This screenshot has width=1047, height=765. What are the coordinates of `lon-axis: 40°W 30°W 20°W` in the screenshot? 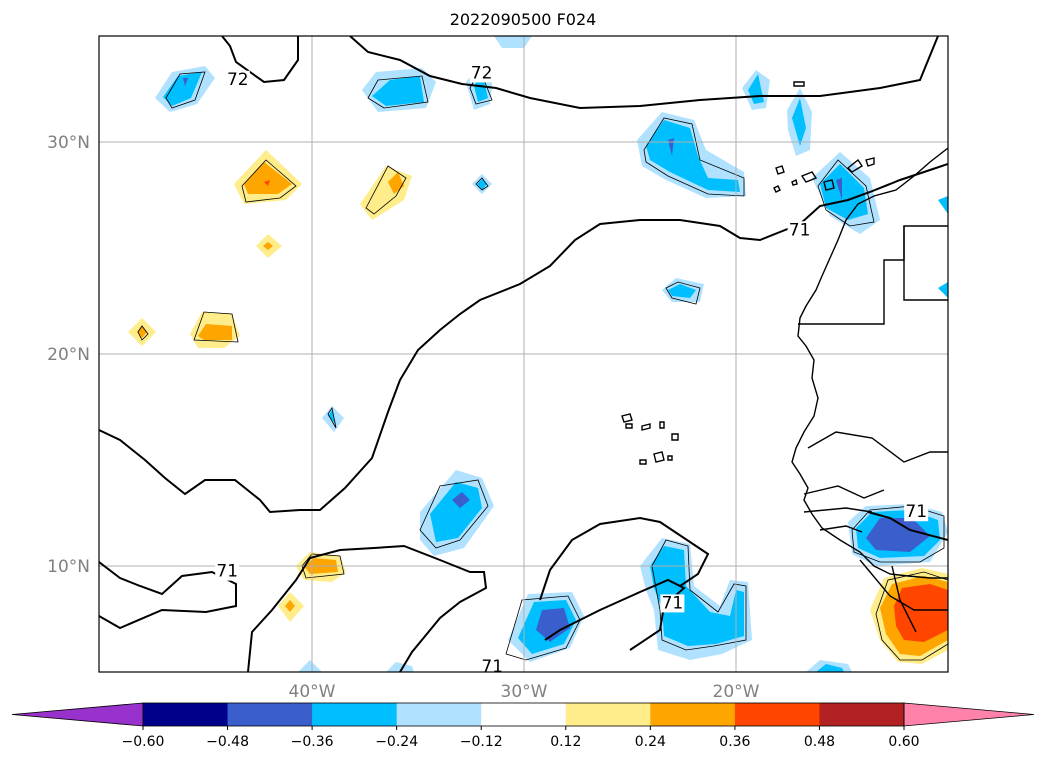 It's located at (524, 692).